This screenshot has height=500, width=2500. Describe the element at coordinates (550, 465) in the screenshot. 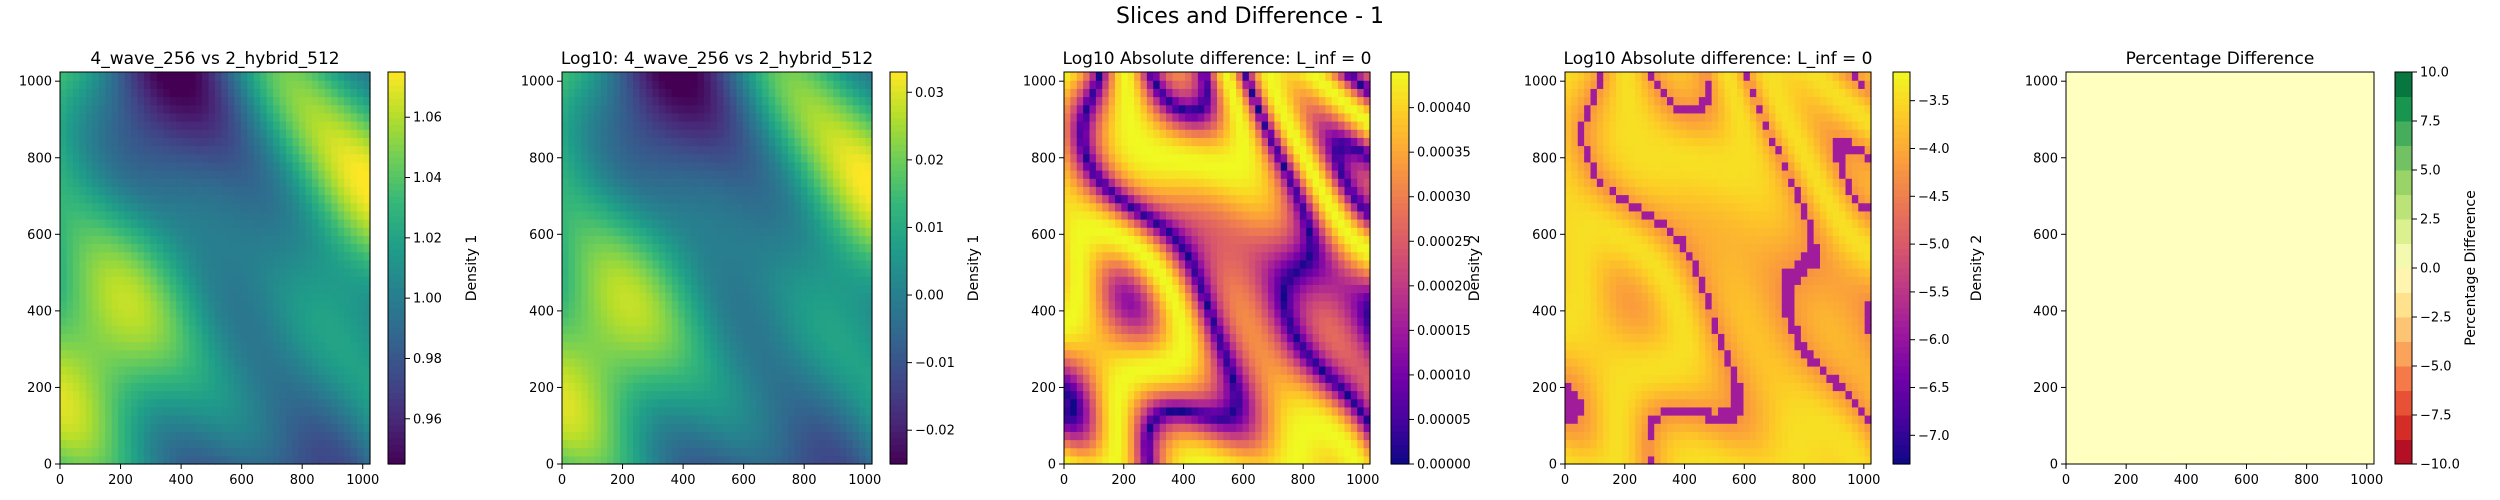

I see `y-tick-label: 0` at that location.